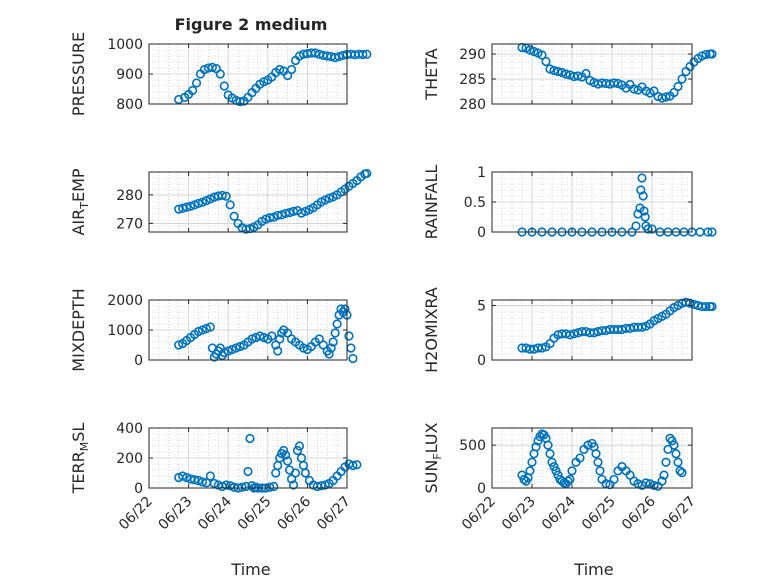 This screenshot has width=778, height=583. What do you see at coordinates (472, 446) in the screenshot?
I see `panel-7-ytick-label: 500` at bounding box center [472, 446].